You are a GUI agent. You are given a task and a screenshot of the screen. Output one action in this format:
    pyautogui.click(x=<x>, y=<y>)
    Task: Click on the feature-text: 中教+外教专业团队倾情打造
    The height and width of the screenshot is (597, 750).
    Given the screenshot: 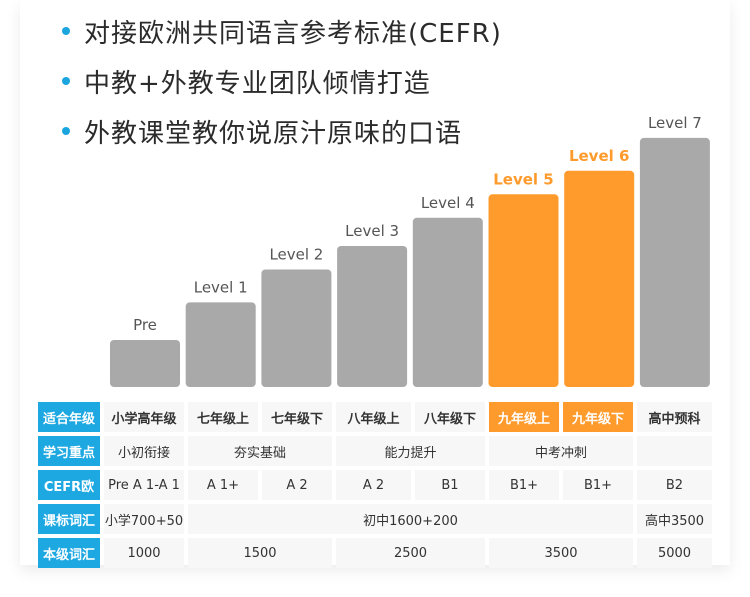 What is the action you would take?
    pyautogui.click(x=257, y=83)
    